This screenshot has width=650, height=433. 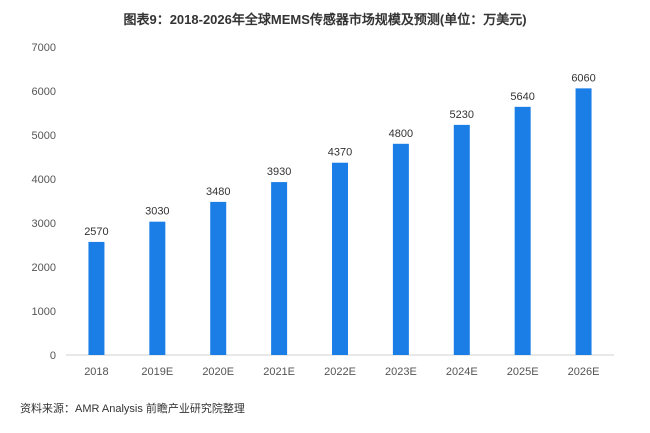 What do you see at coordinates (522, 97) in the screenshot?
I see `data-label: 5640` at bounding box center [522, 97].